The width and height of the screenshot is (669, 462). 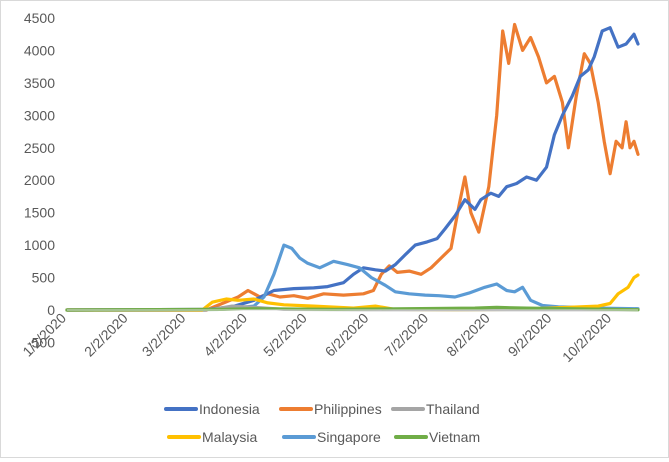 I want to click on y-tick-label: 3000, so click(x=39, y=115).